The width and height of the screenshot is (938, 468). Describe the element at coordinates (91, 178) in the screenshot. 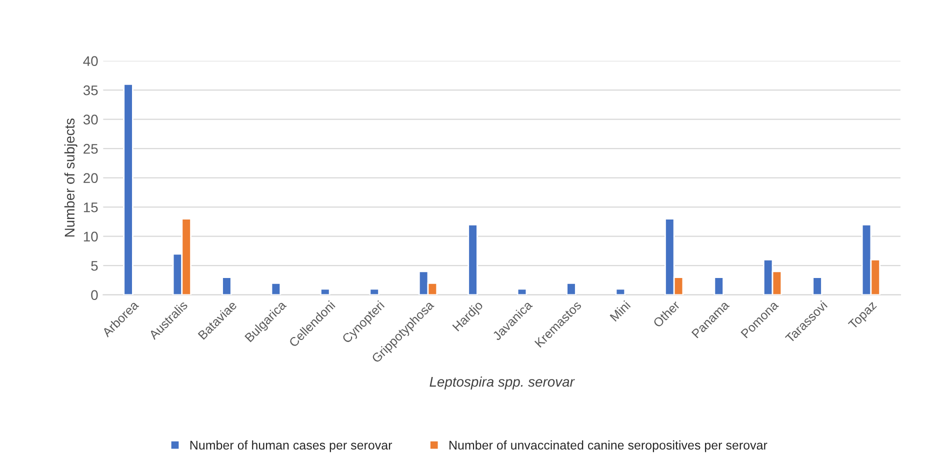

I see `y-tick-label: 20` at that location.